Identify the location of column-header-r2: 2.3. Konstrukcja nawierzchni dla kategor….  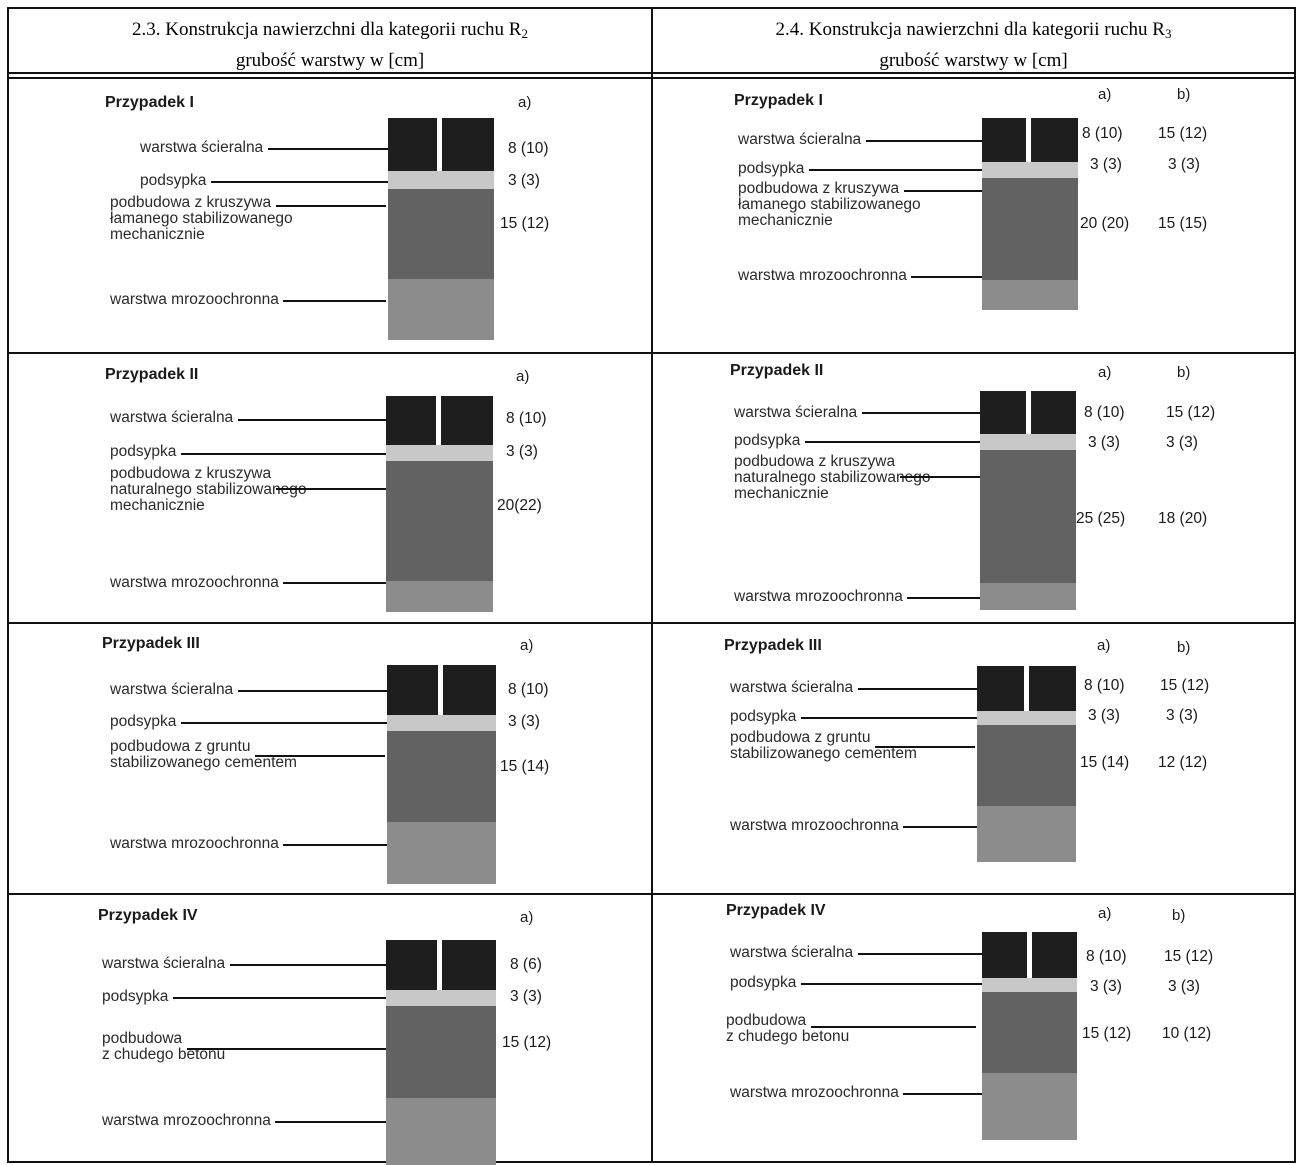
(330, 45).